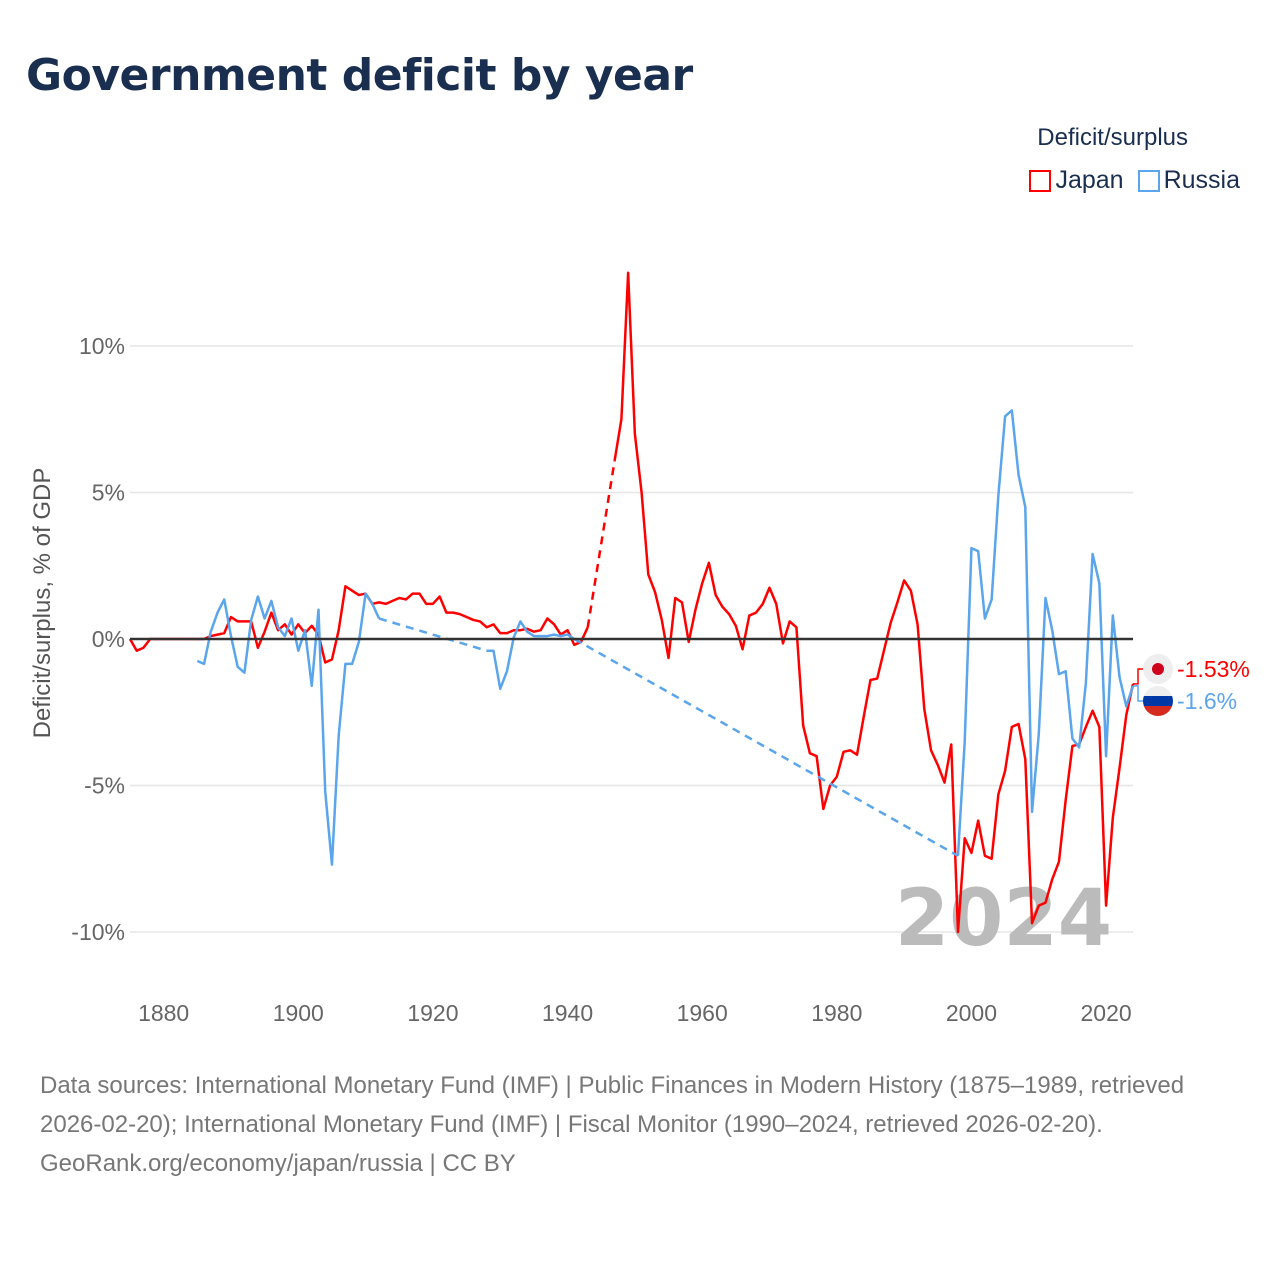 This screenshot has height=1280, width=1280. I want to click on legend-swatch-russia, so click(1148, 180).